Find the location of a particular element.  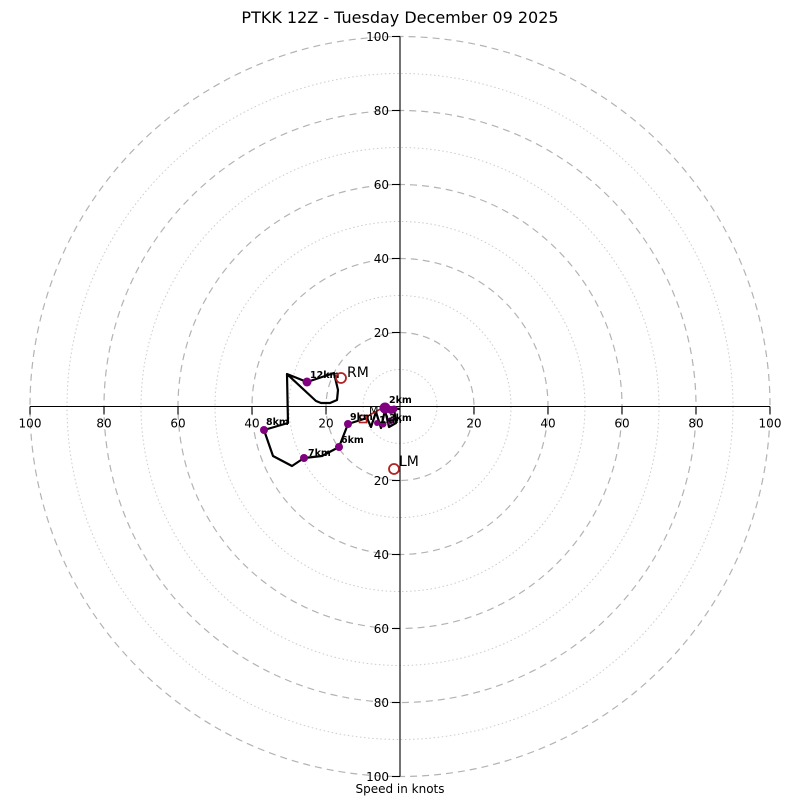

altitude-label-1km: 1km is located at coordinates (390, 420).